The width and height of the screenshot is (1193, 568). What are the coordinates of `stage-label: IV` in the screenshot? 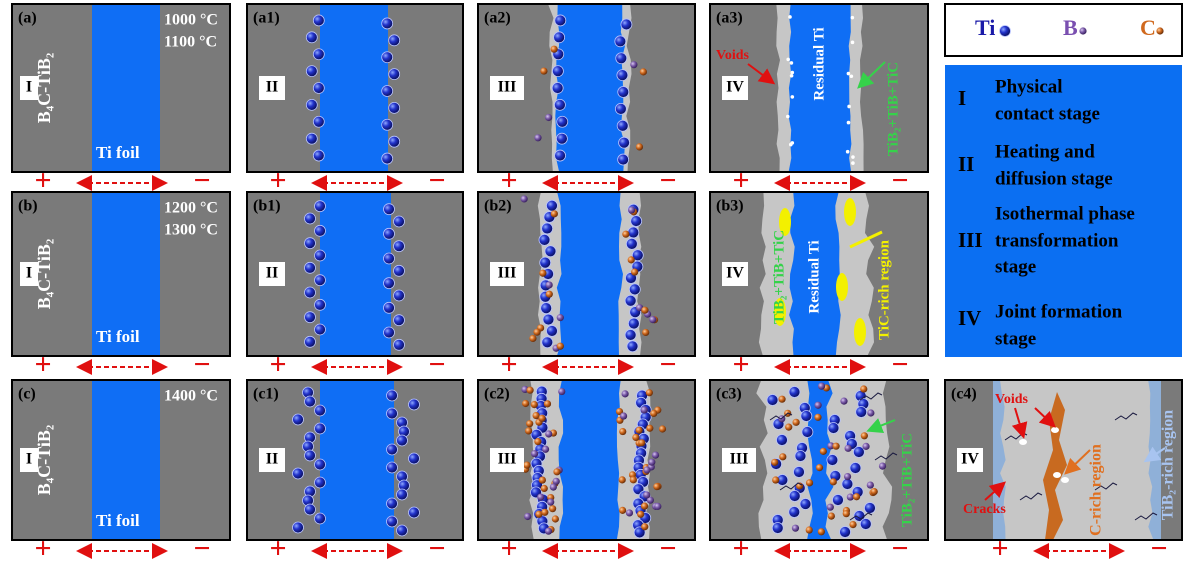 It's located at (735, 87).